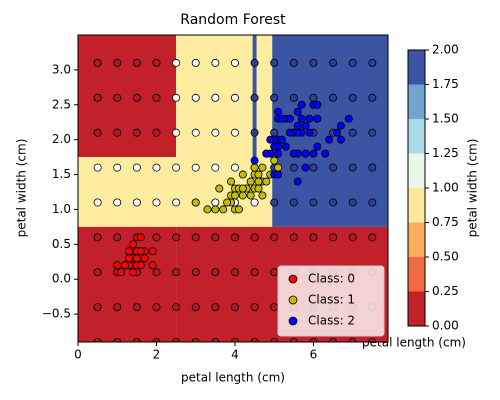 The width and height of the screenshot is (500, 400). Describe the element at coordinates (445, 257) in the screenshot. I see `colorbar-tick-label: 0.50` at that location.